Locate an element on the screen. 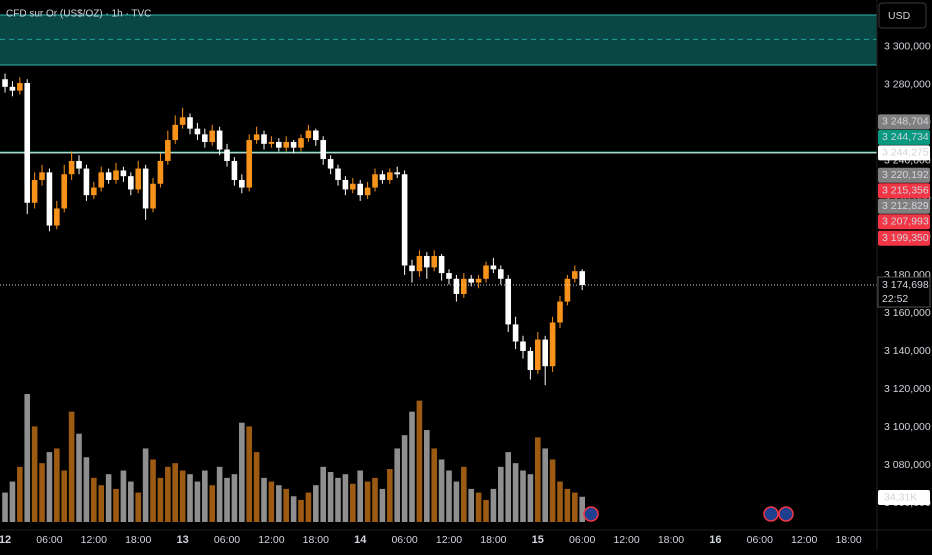 This screenshot has width=932, height=555. currency-label: USD is located at coordinates (899, 16).